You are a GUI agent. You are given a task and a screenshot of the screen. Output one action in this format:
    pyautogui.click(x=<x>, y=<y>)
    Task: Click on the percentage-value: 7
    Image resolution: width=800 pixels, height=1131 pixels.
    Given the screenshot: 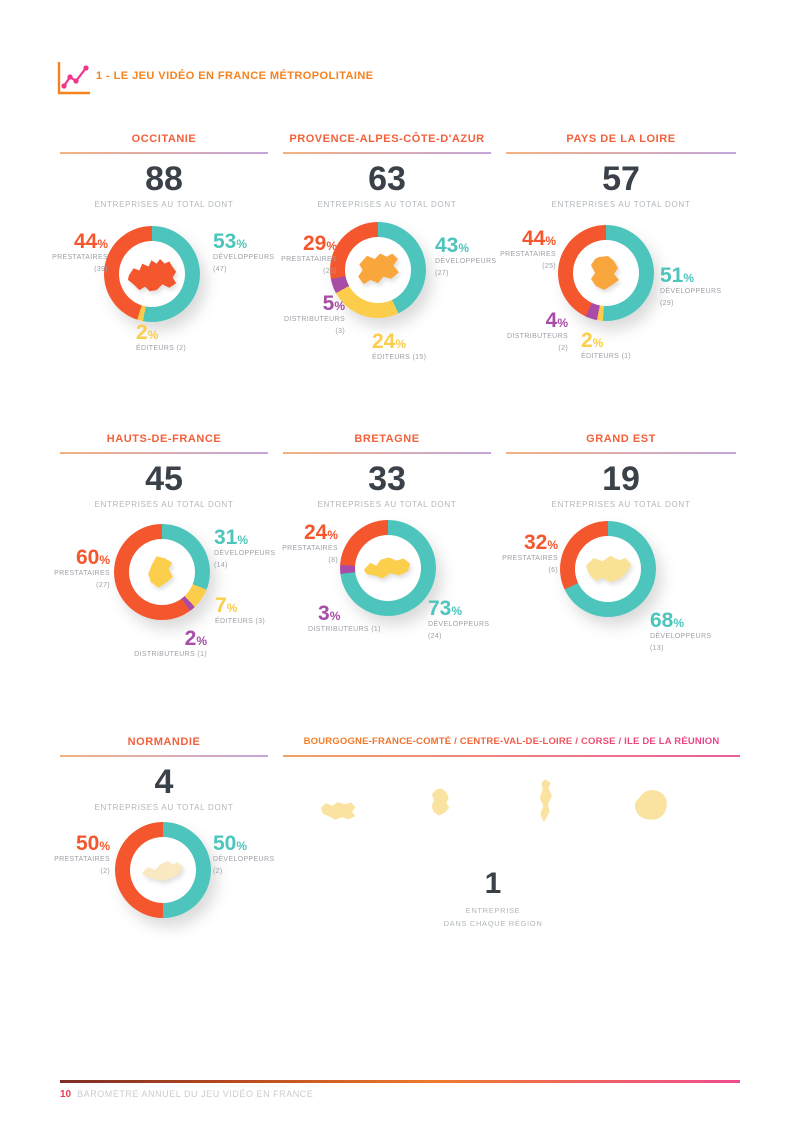 What is the action you would take?
    pyautogui.click(x=221, y=605)
    